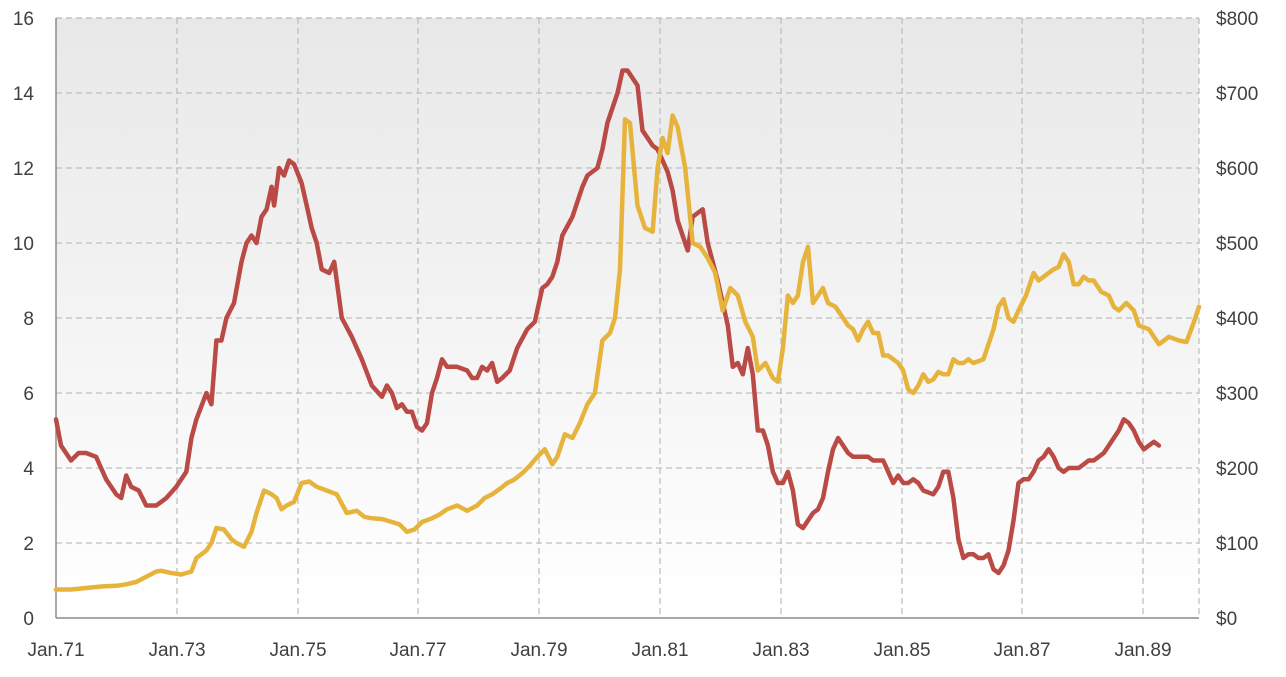  I want to click on x-tick-label: Jan.87, so click(1021, 650).